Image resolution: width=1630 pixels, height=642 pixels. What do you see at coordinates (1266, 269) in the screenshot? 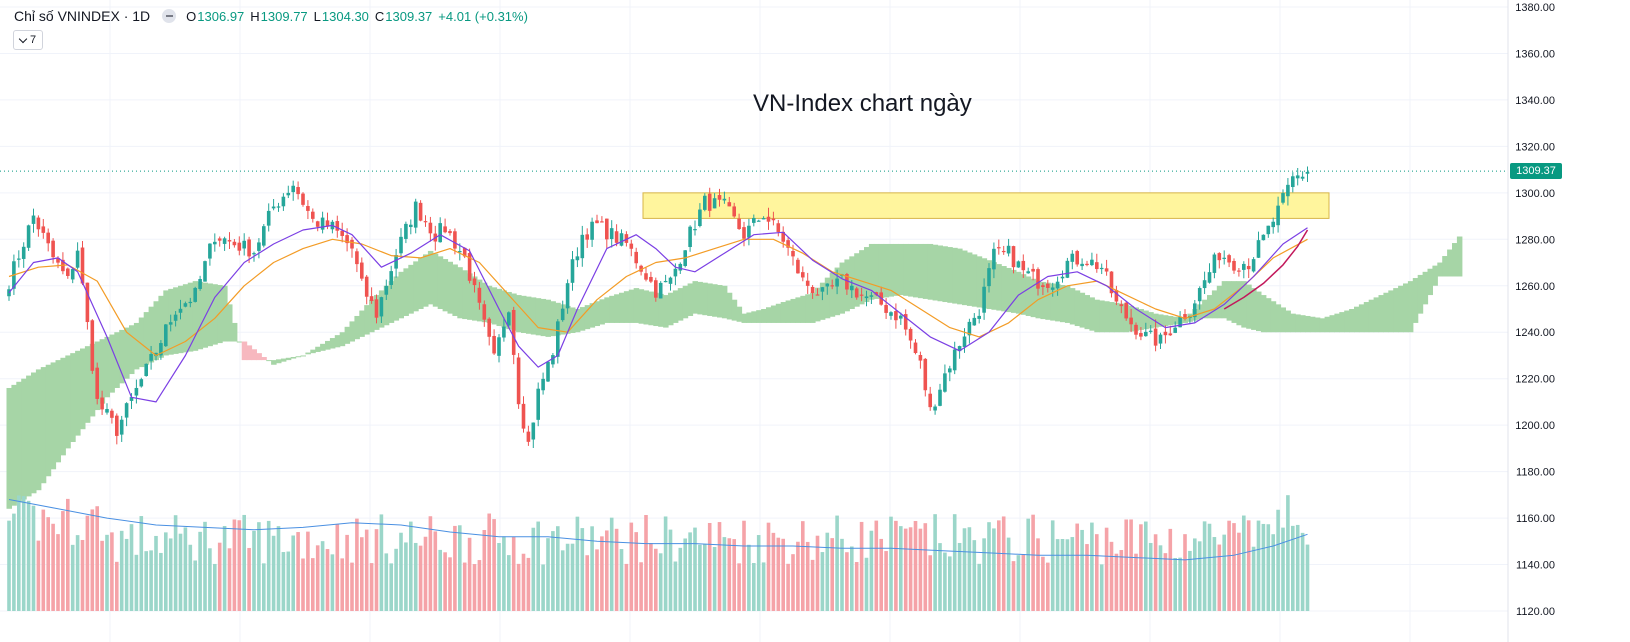
I see `ma-red-line` at bounding box center [1266, 269].